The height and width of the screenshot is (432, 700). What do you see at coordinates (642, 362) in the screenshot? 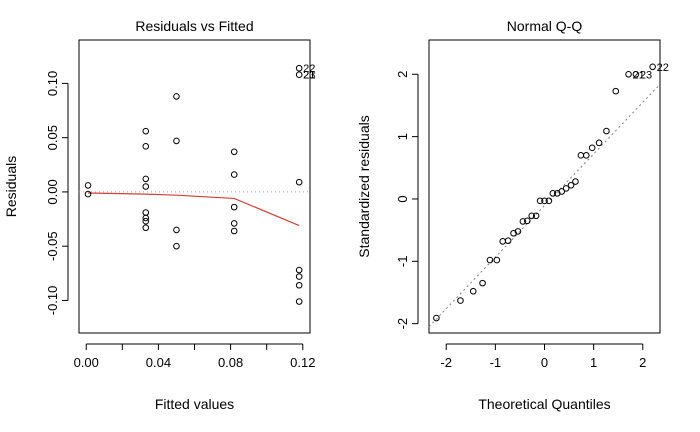
I see `x-tick-label: 2` at bounding box center [642, 362].